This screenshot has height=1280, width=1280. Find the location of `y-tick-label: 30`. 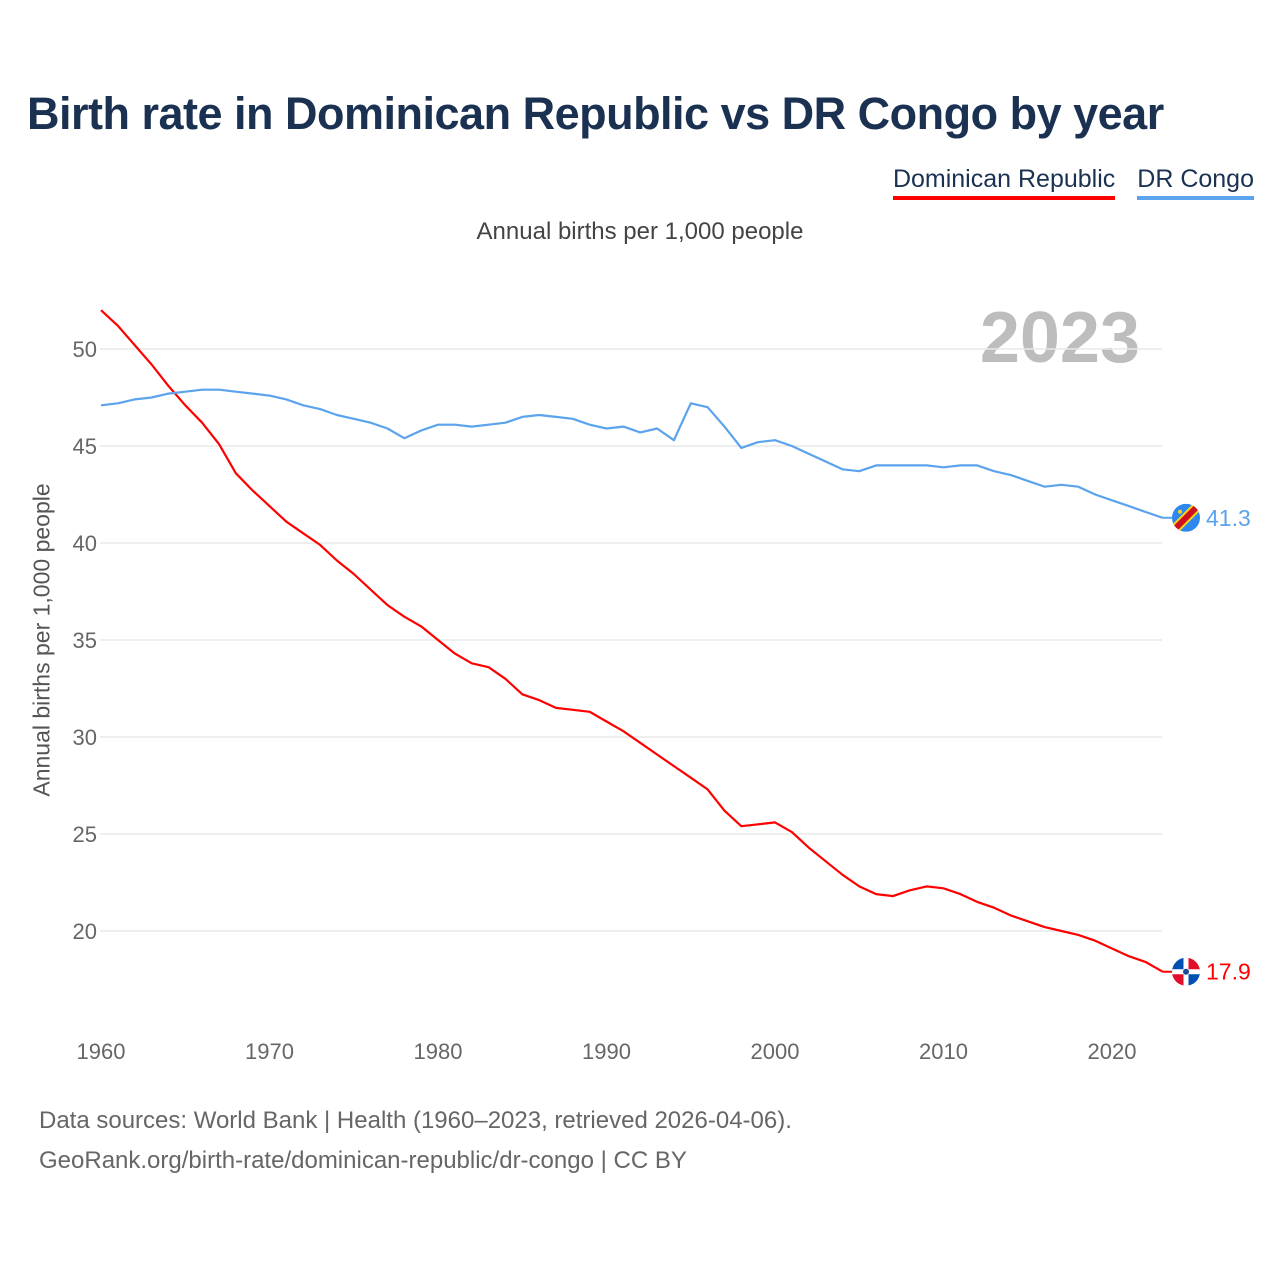

y-tick-label: 30 is located at coordinates (85, 737).